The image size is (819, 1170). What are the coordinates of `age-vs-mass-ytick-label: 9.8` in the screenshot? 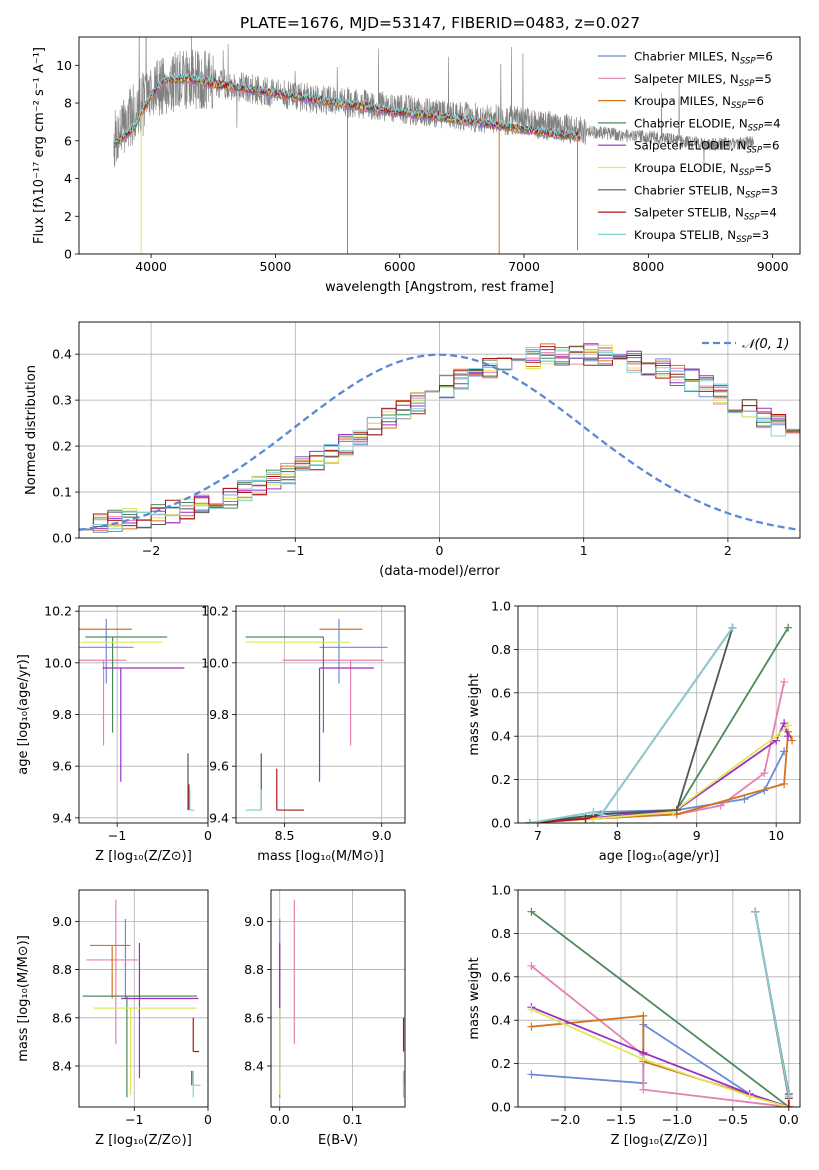 It's located at (219, 714).